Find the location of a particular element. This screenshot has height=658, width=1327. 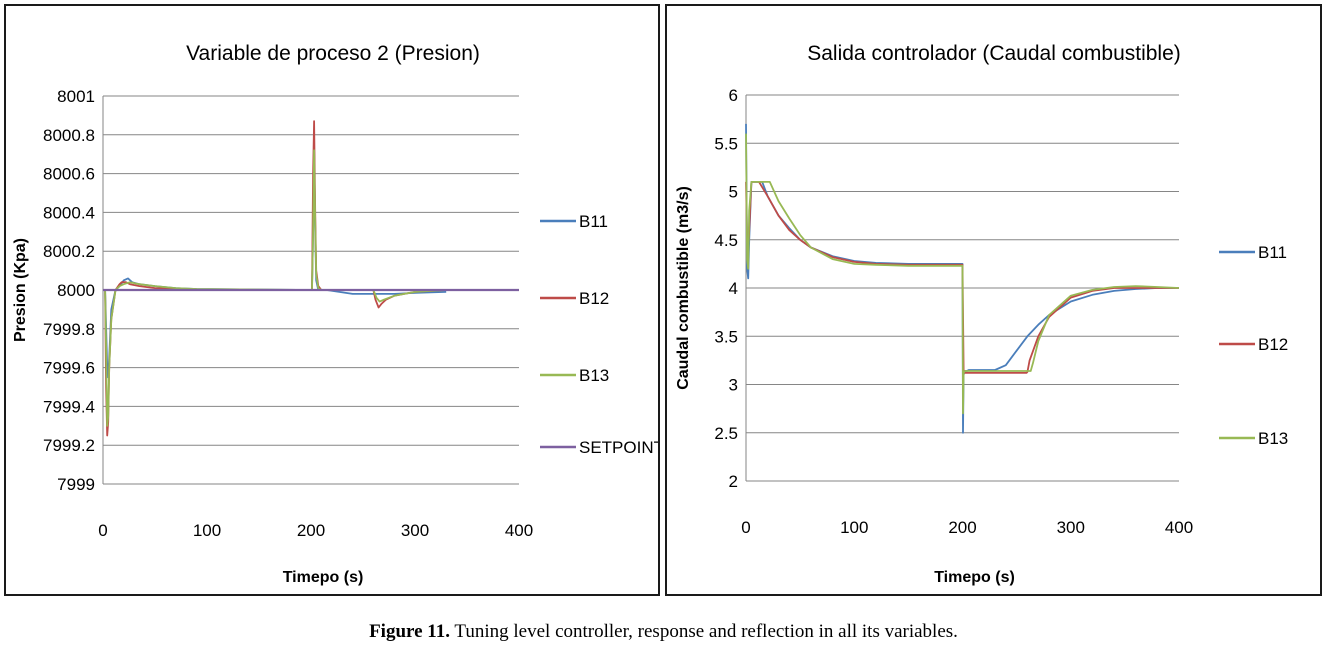

pressure-y-axis-label: Presion (Kpa) is located at coordinates (20, 290).